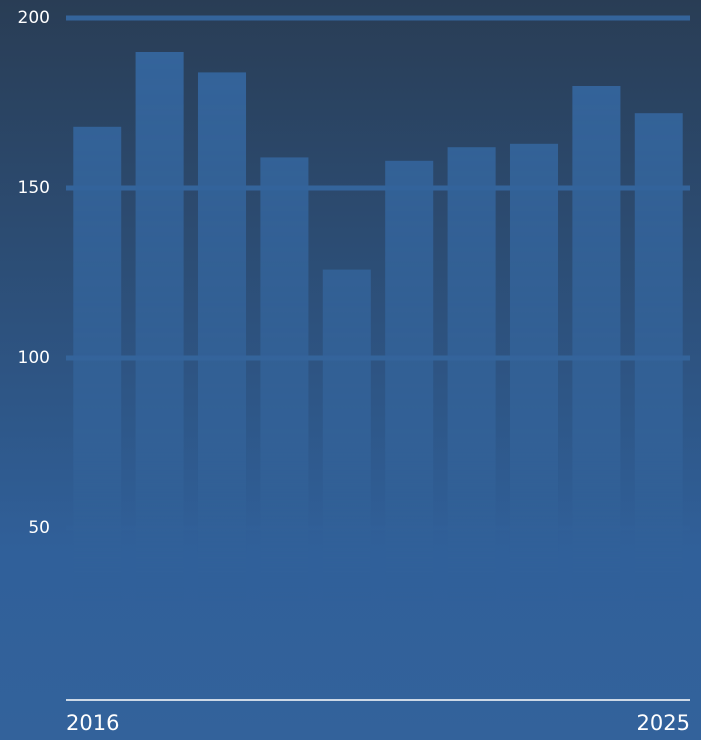 The height and width of the screenshot is (740, 701). Describe the element at coordinates (34, 358) in the screenshot. I see `y-tick-label: 100` at that location.